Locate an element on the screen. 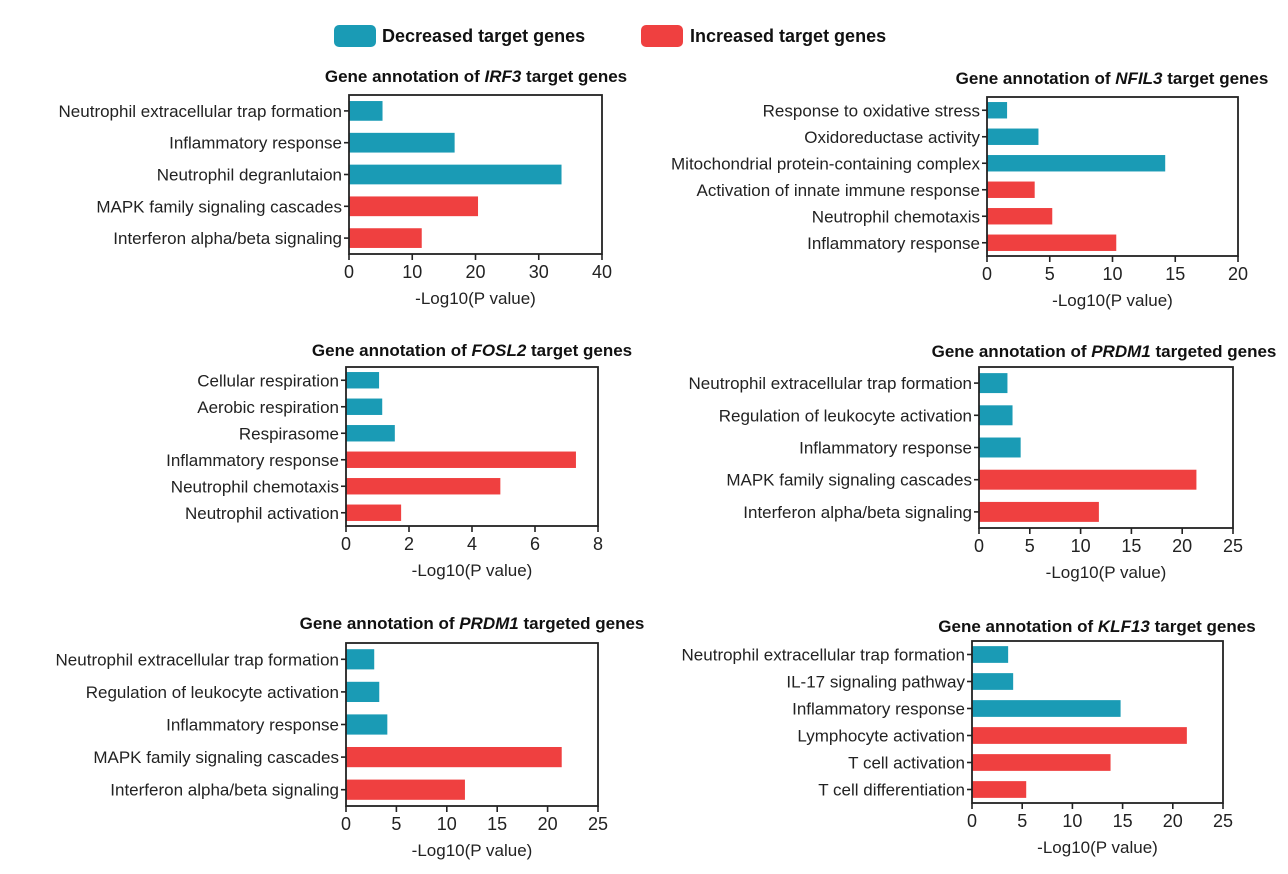 The image size is (1288, 874). x-tick-label: 8 is located at coordinates (598, 544).